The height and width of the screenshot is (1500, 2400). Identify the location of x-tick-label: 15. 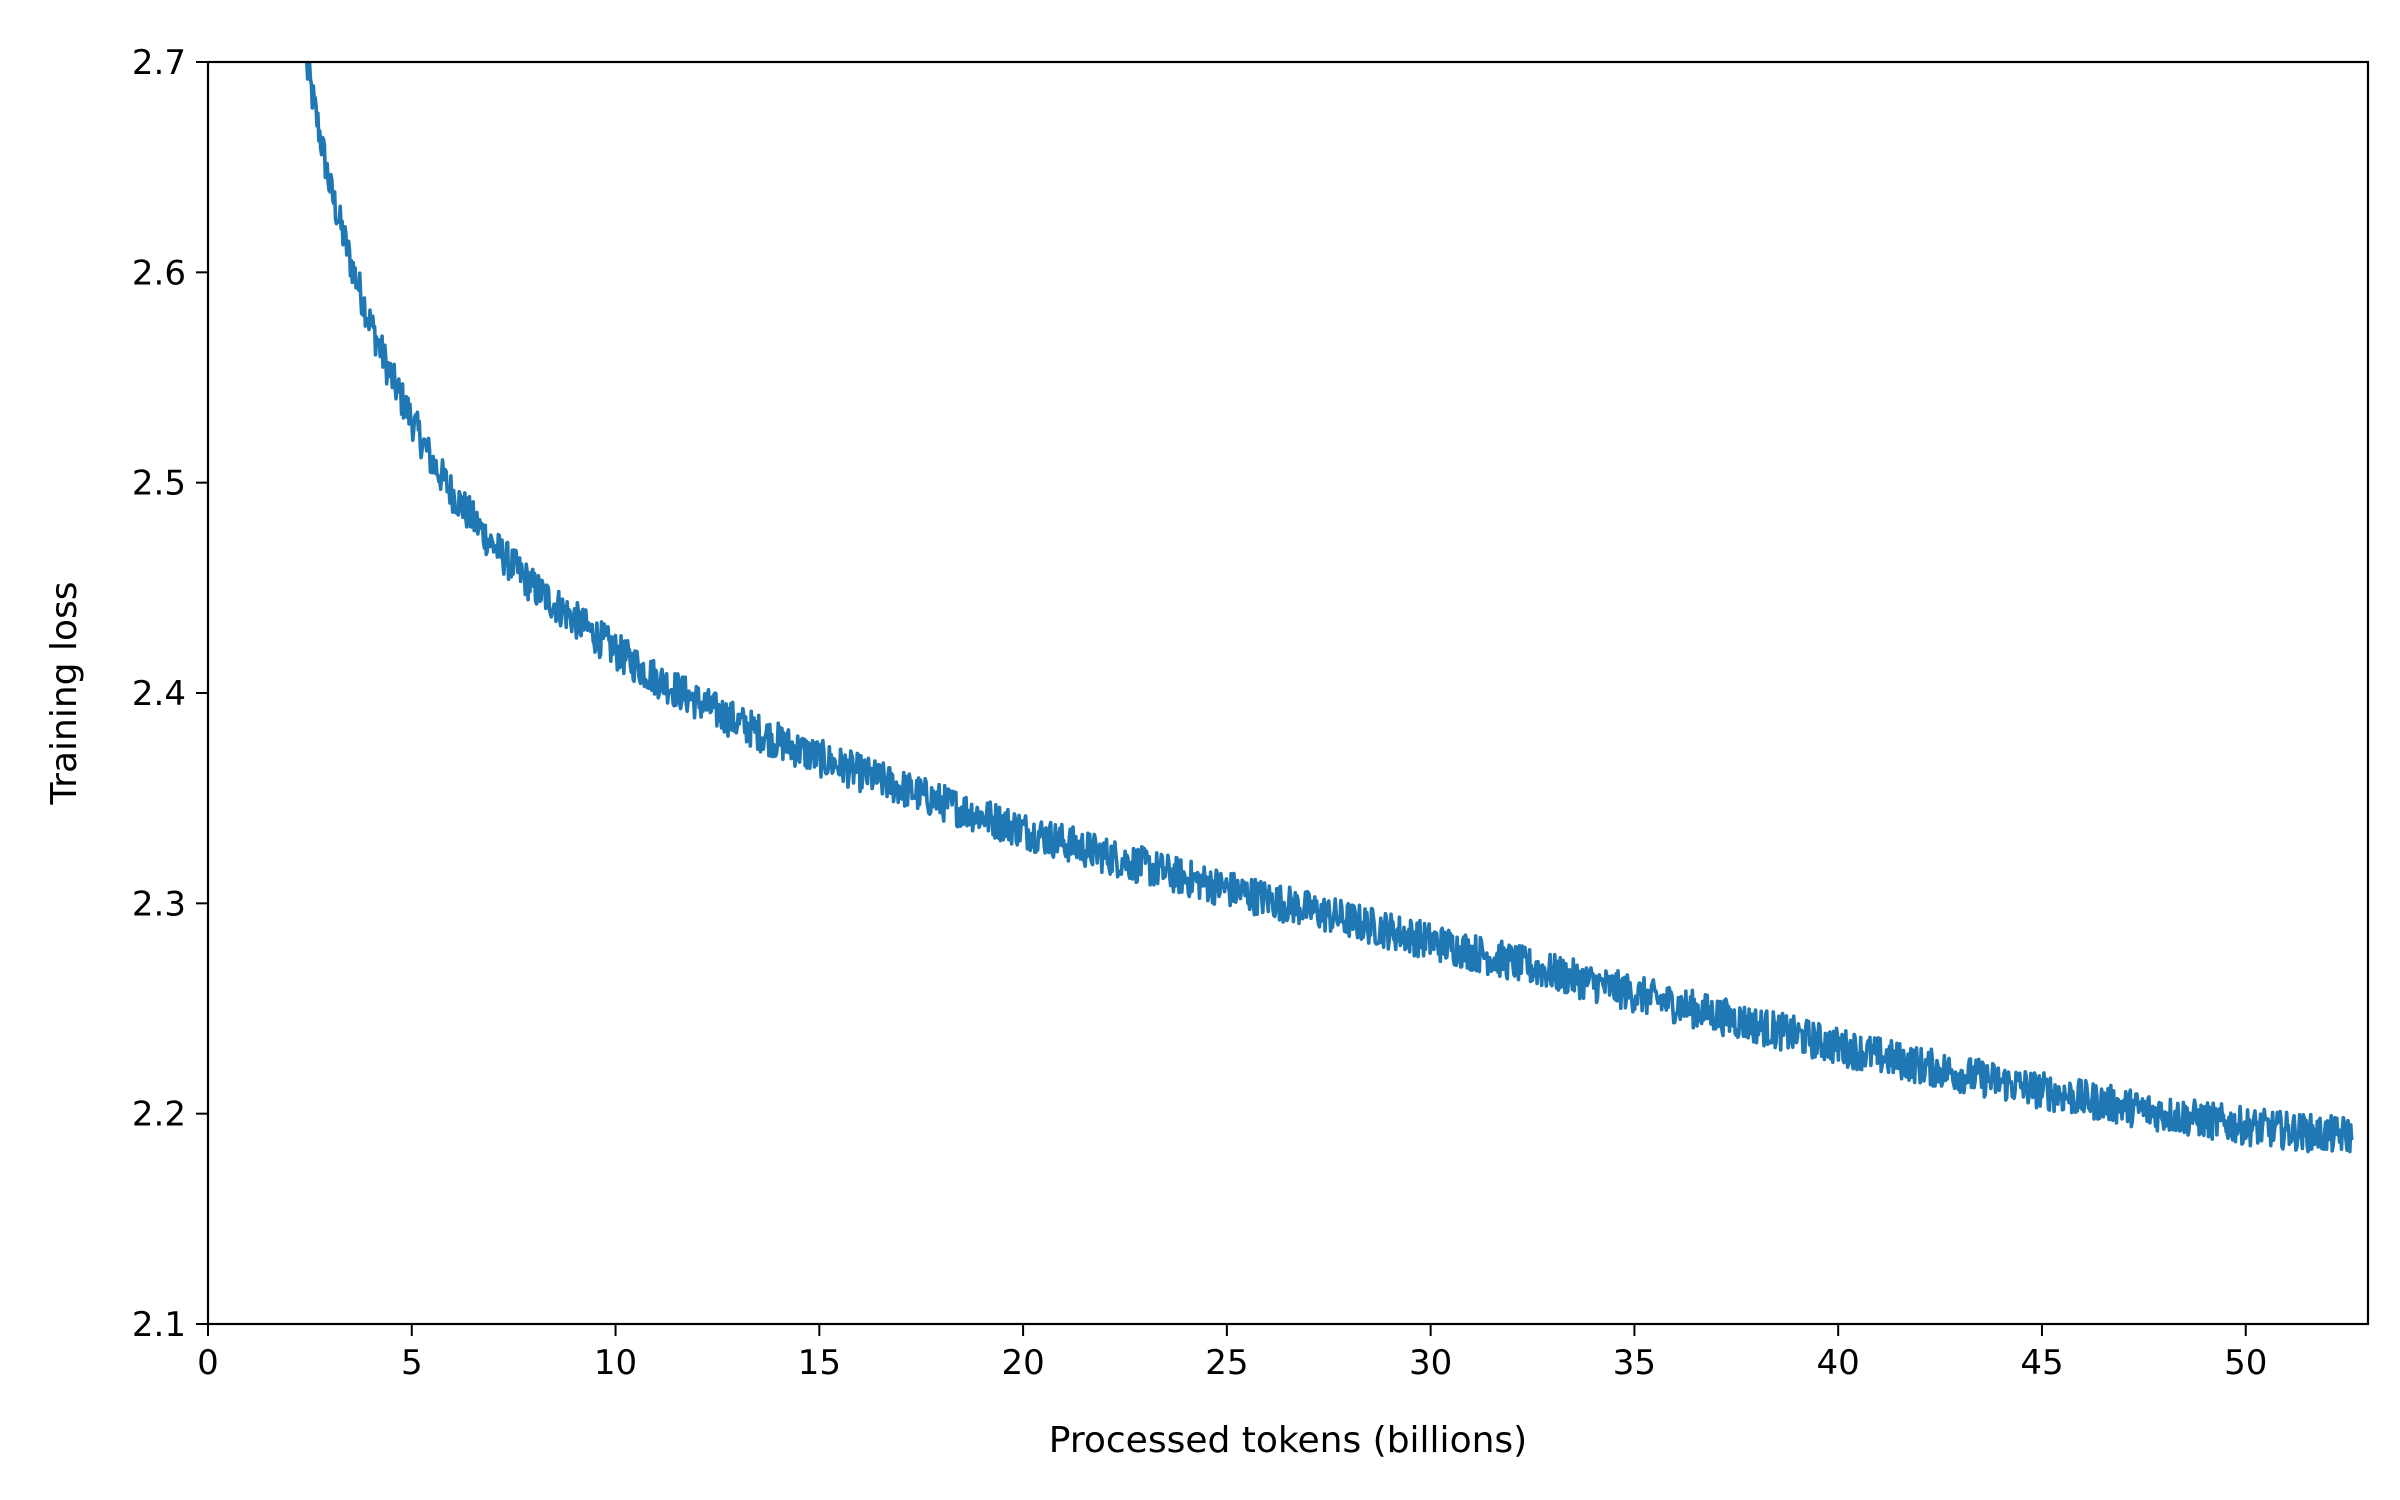
(819, 1363).